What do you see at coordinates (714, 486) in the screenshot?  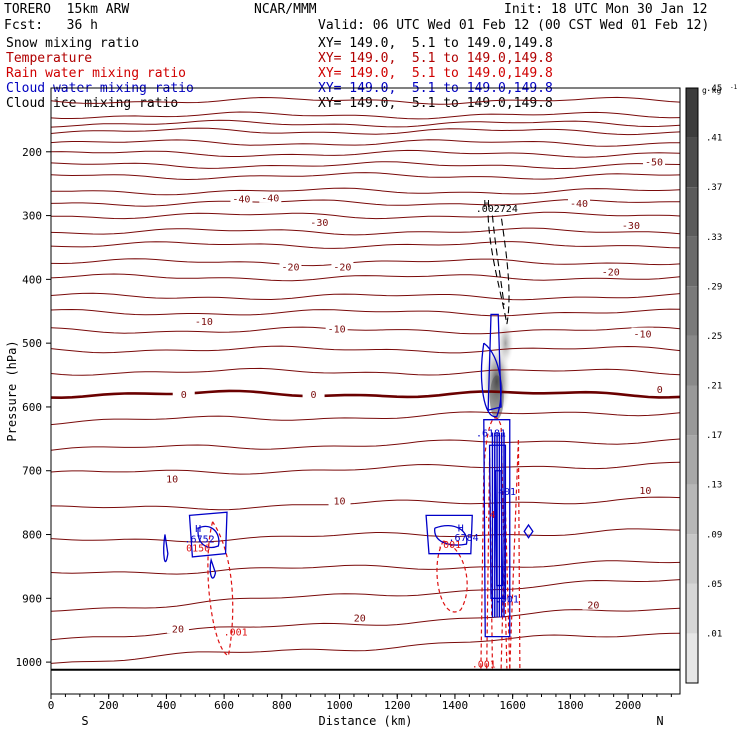 I see `colorbar-level-label: .13` at bounding box center [714, 486].